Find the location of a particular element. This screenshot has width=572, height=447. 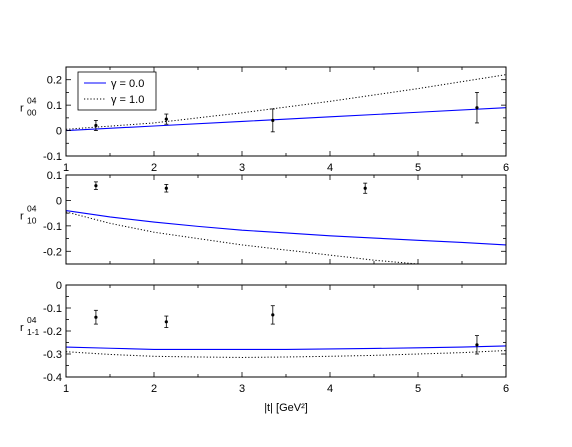

y-tick-label: -0.4 is located at coordinates (52, 378).